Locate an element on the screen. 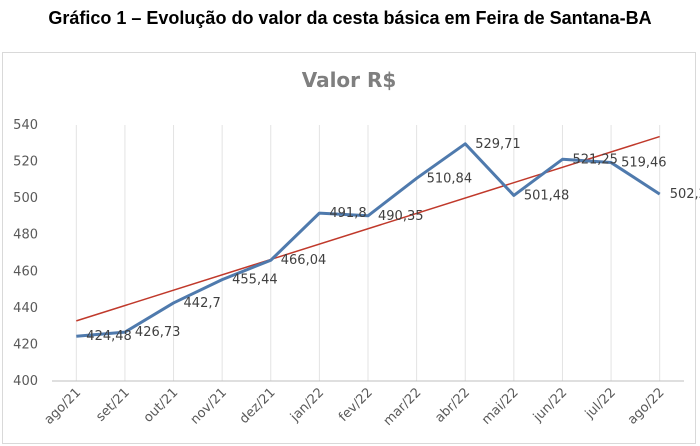 The width and height of the screenshot is (700, 446). data-label: 466,04 is located at coordinates (304, 260).